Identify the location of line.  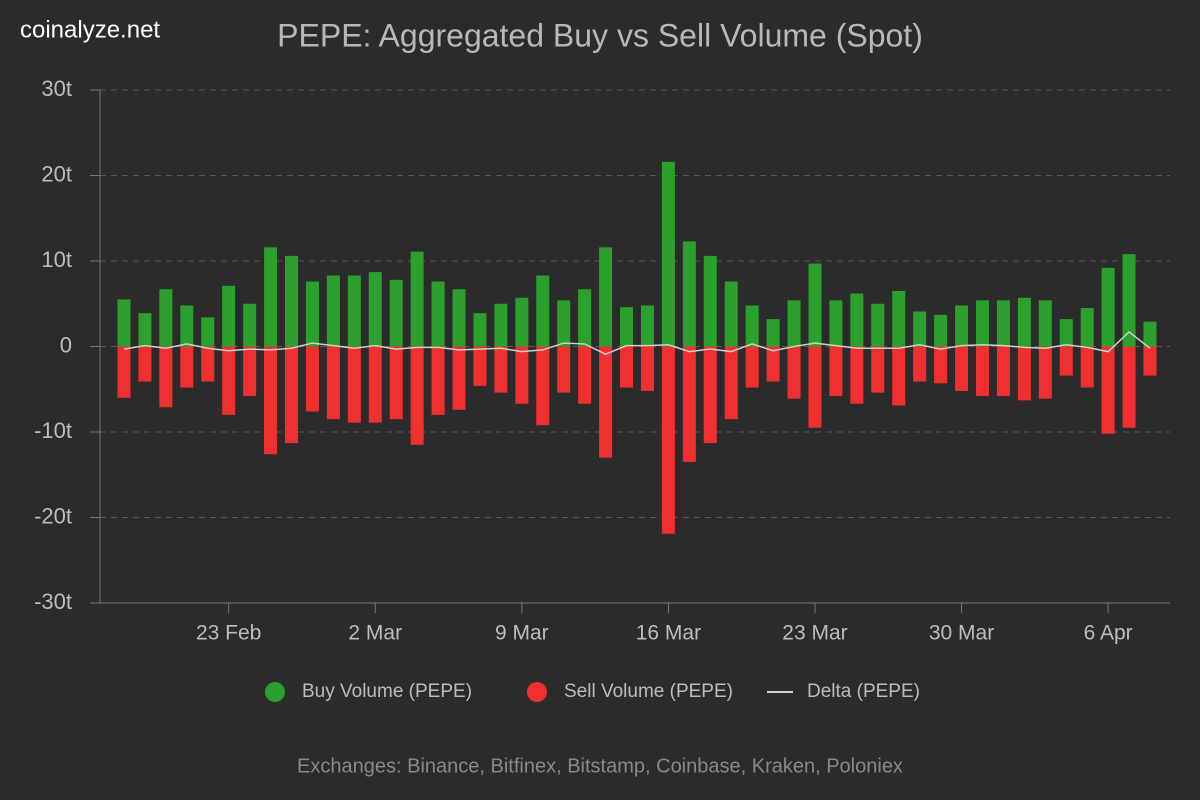
(637, 343).